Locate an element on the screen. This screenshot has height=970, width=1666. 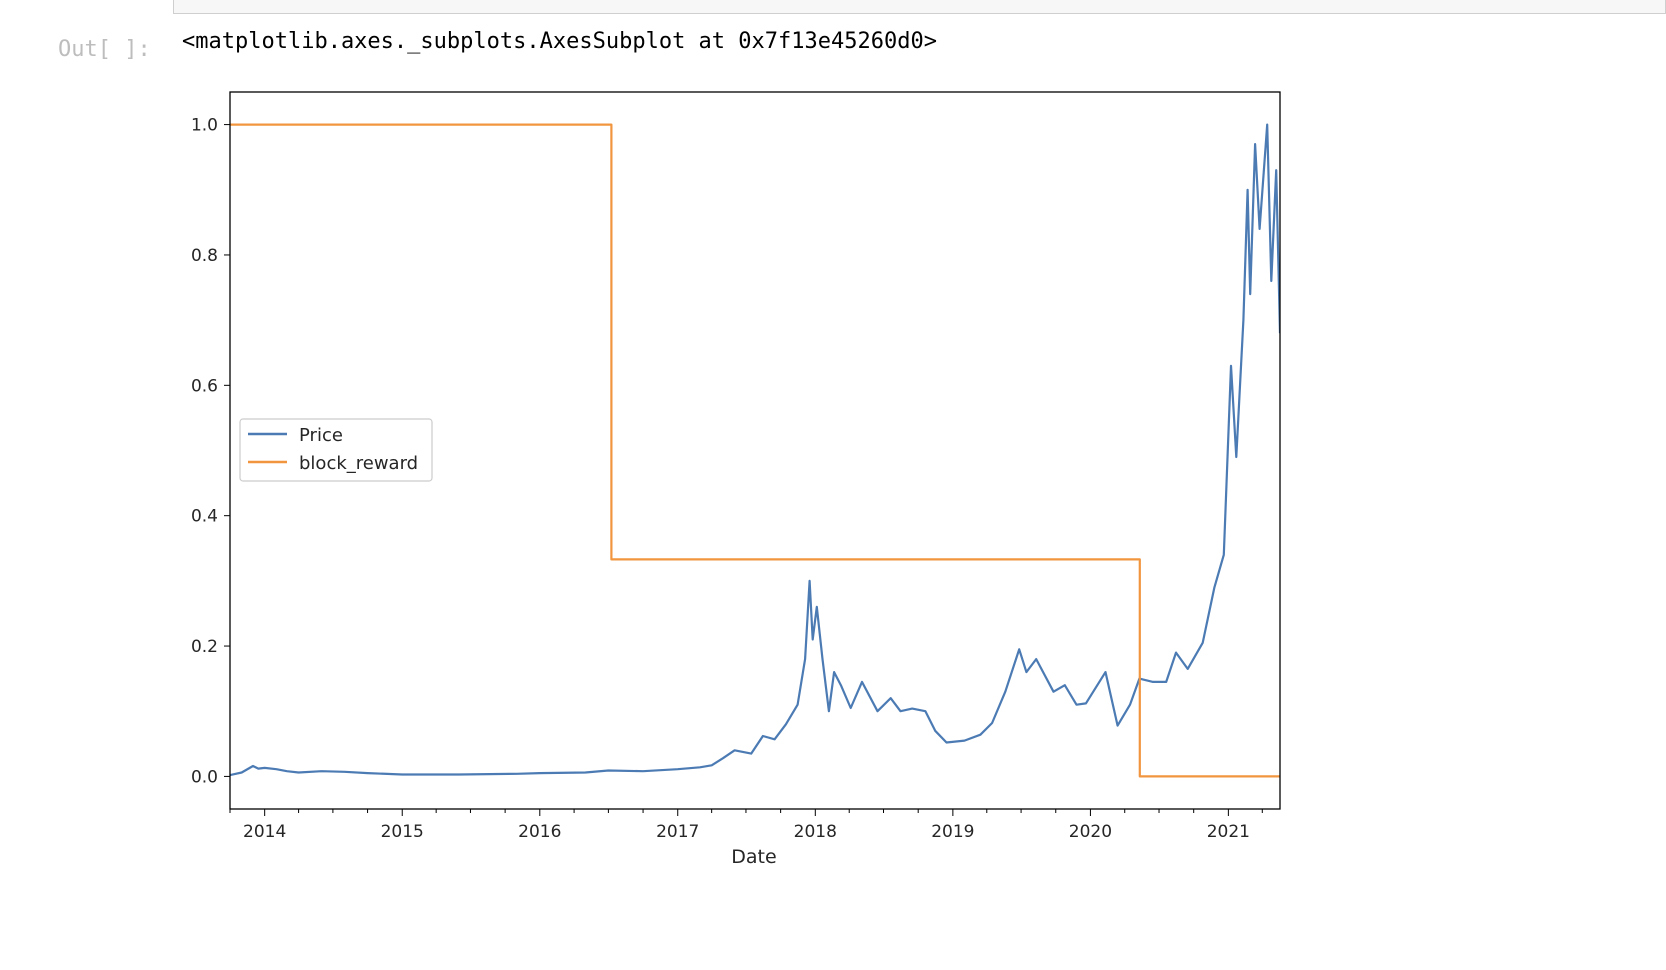
x-tick-label: 2014 is located at coordinates (264, 832).